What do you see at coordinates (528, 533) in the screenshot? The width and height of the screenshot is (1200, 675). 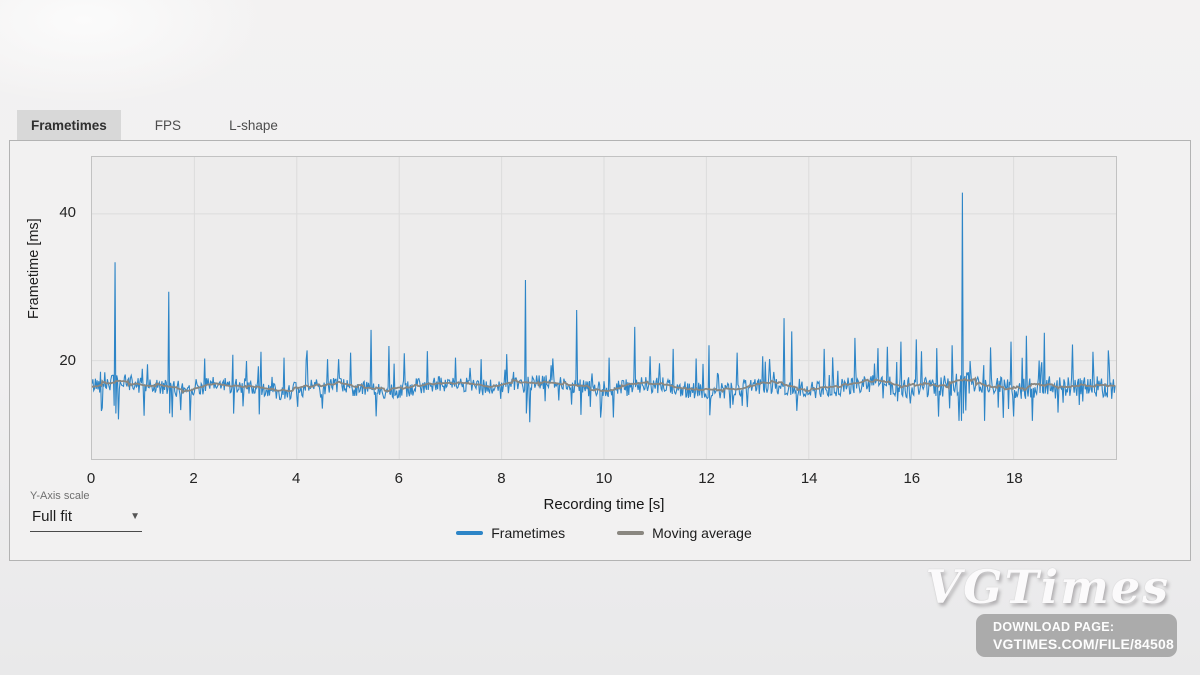 I see `legend-label: Frametimes` at bounding box center [528, 533].